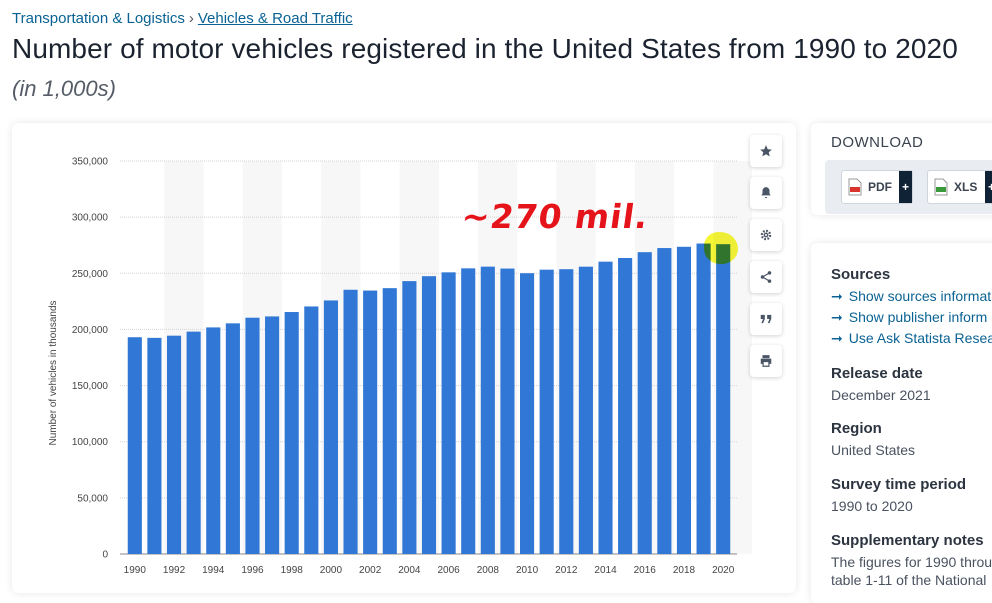 This screenshot has width=992, height=603. Describe the element at coordinates (856, 428) in the screenshot. I see `region-heading: Region` at that location.